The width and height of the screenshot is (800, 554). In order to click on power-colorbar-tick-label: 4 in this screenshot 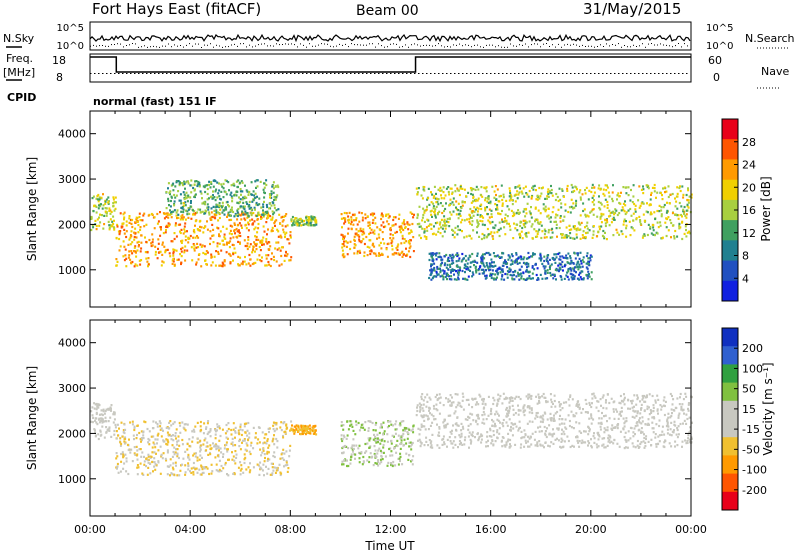, I will do `click(745, 278)`.